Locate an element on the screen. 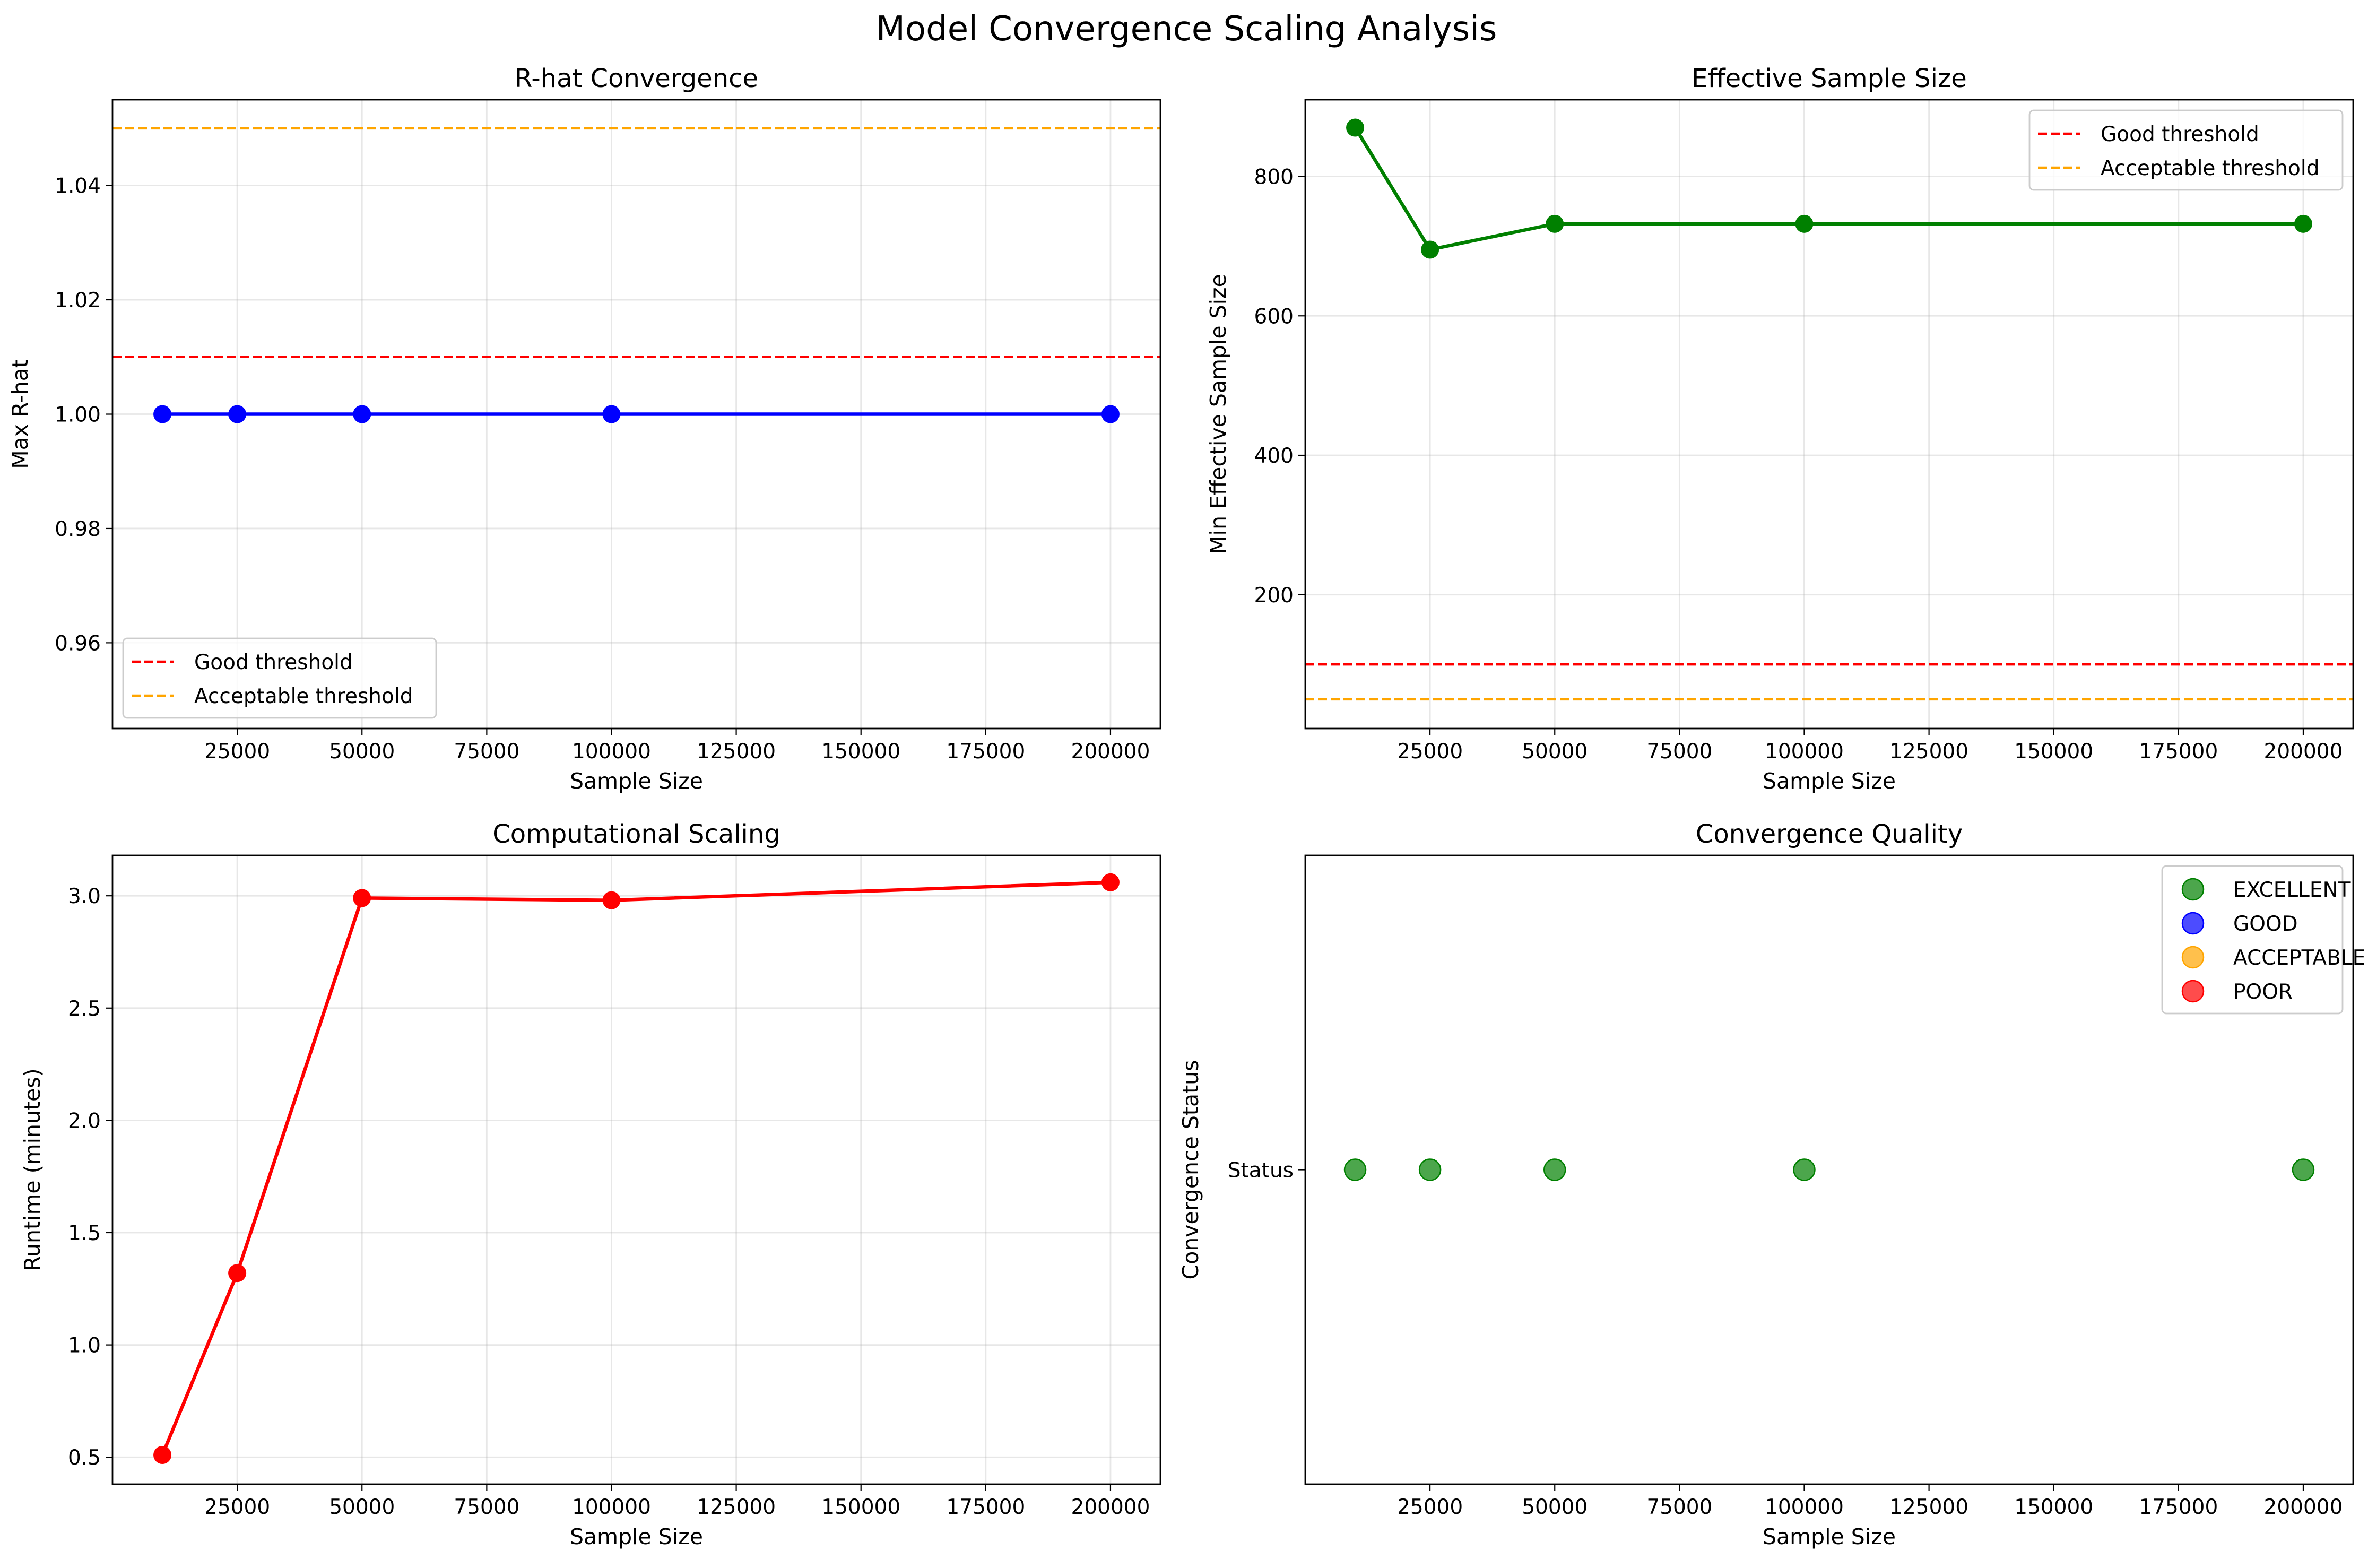 Image resolution: width=2368 pixels, height=1568 pixels. legend-item: EXCELLENT is located at coordinates (2266, 890).